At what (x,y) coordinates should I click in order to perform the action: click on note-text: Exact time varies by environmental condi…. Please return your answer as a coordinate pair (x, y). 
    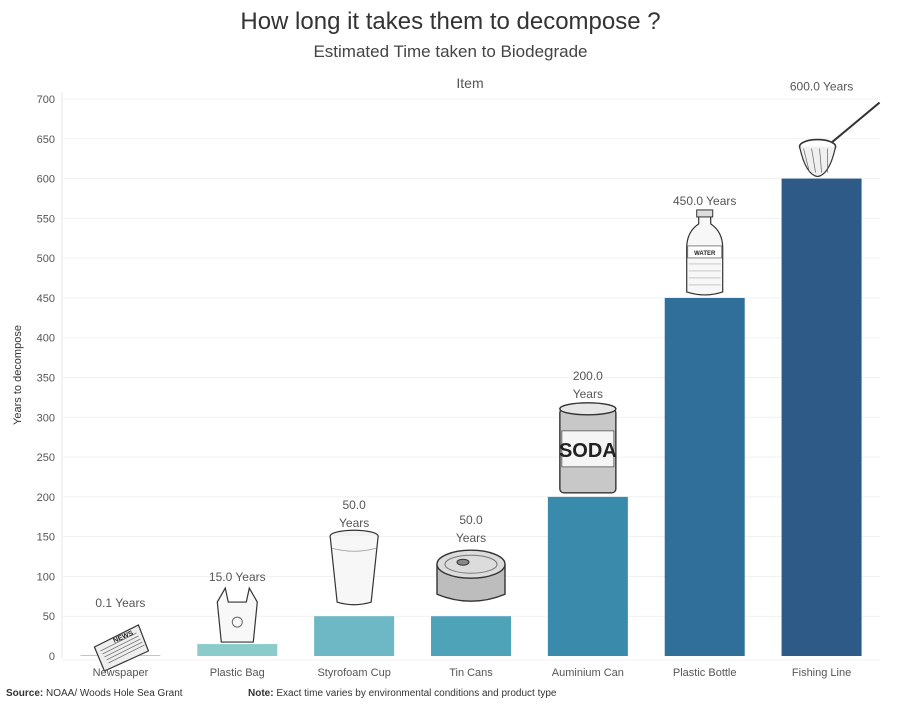
    Looking at the image, I should click on (416, 693).